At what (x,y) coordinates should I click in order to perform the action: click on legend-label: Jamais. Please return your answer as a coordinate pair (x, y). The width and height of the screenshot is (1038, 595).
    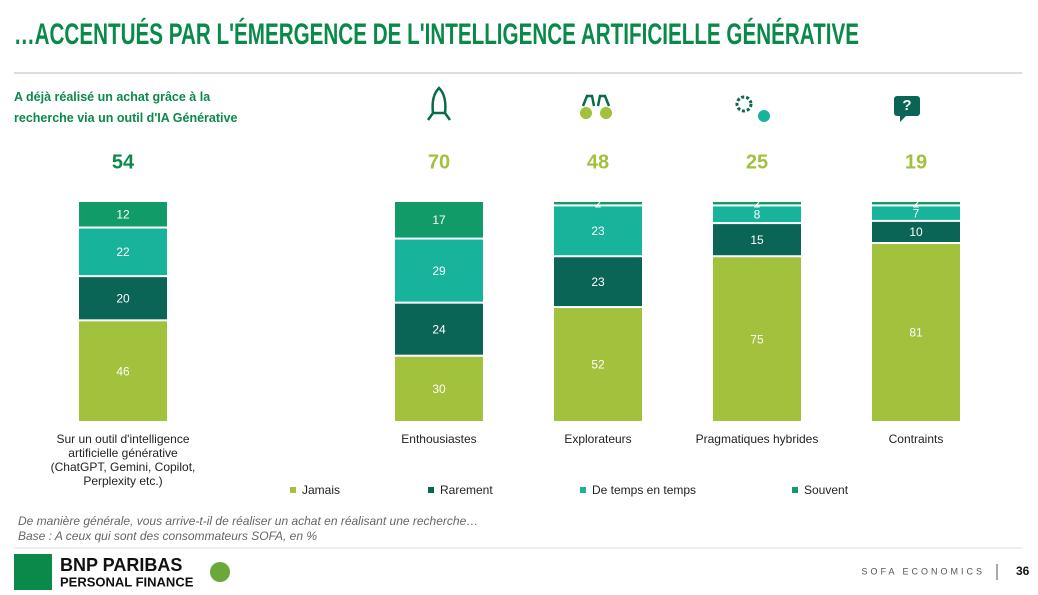
    Looking at the image, I should click on (321, 490).